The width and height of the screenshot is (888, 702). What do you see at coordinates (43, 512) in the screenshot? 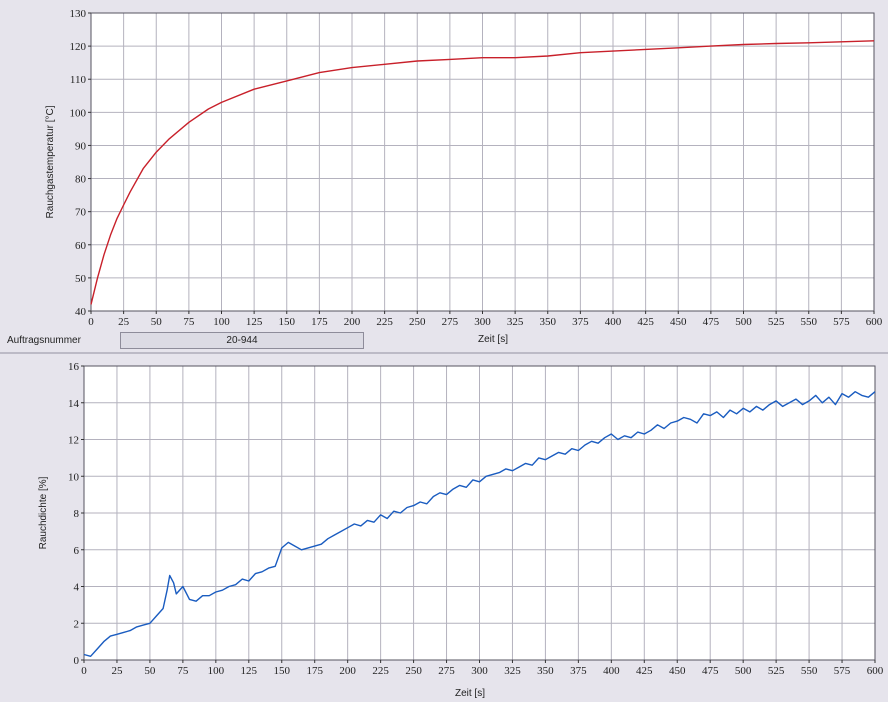
I see `y-axis-title: Rauchdichte [%]` at bounding box center [43, 512].